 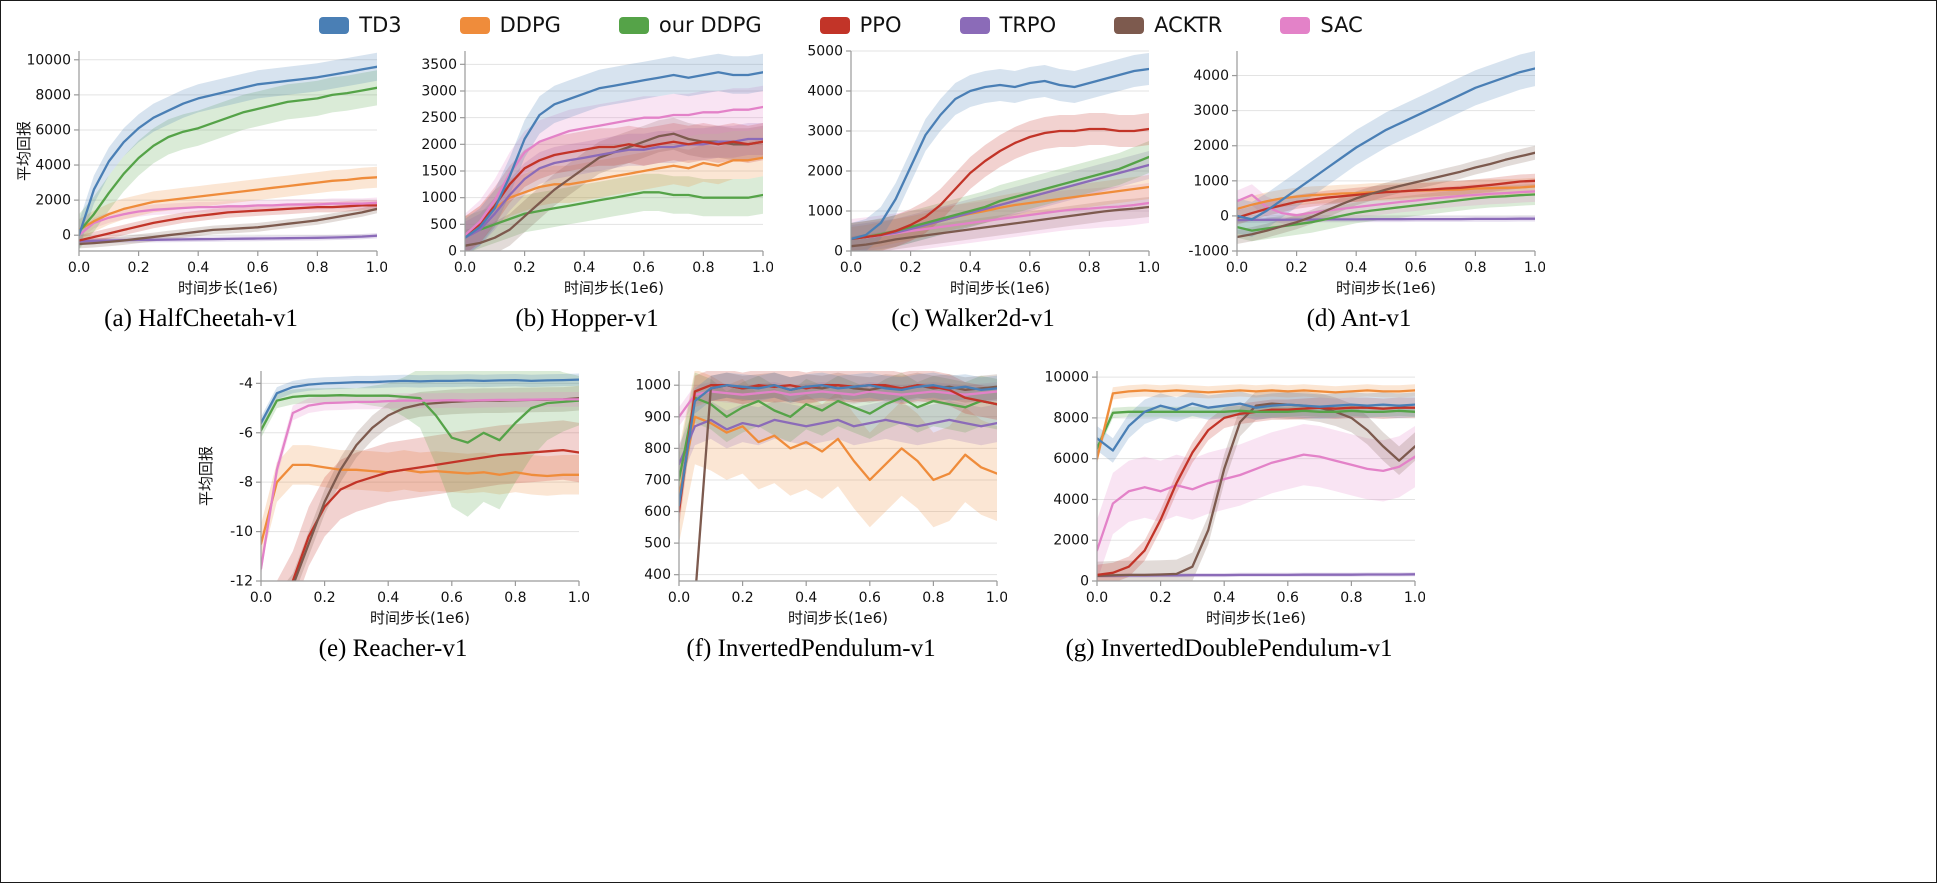 I want to click on chart-caption-inverteddoublependulum: (g) InvertedDoublePendulum-v1, so click(x=1229, y=648).